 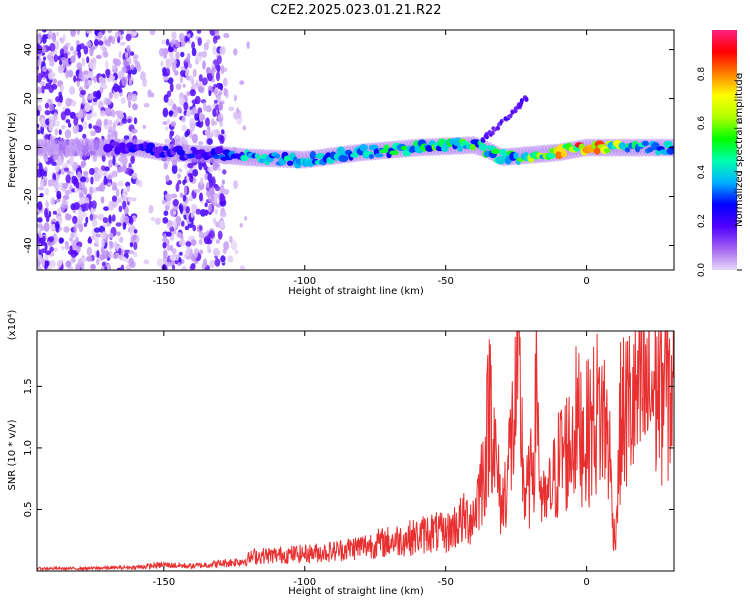 What do you see at coordinates (28, 386) in the screenshot?
I see `snr-y-tick-label: 1.5` at bounding box center [28, 386].